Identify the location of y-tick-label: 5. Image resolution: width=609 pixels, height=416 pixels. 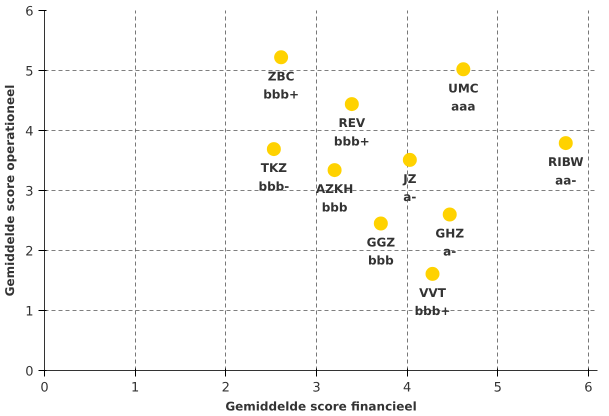
(29, 72).